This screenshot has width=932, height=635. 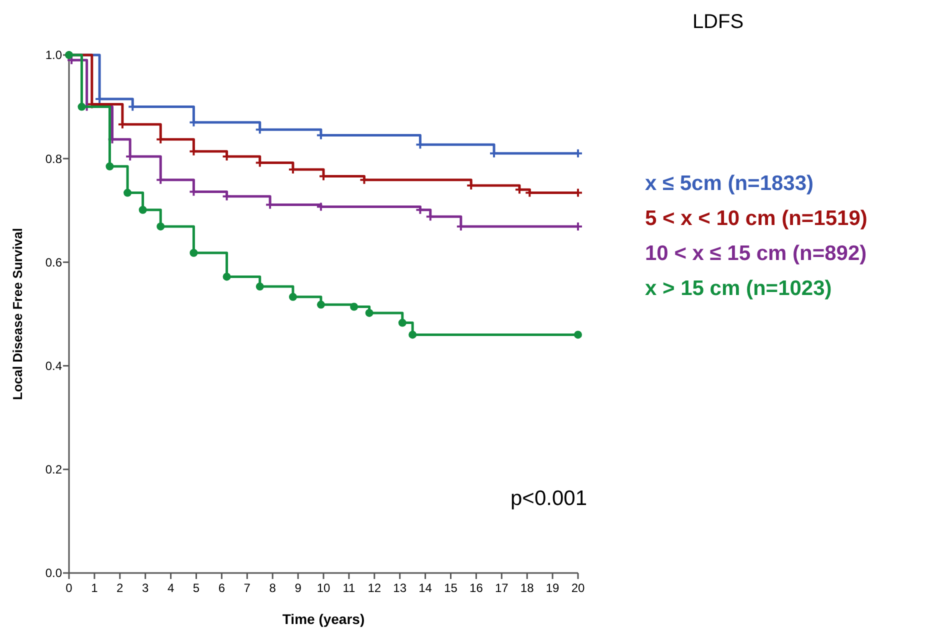 I want to click on x-tick-label: 20, so click(x=578, y=588).